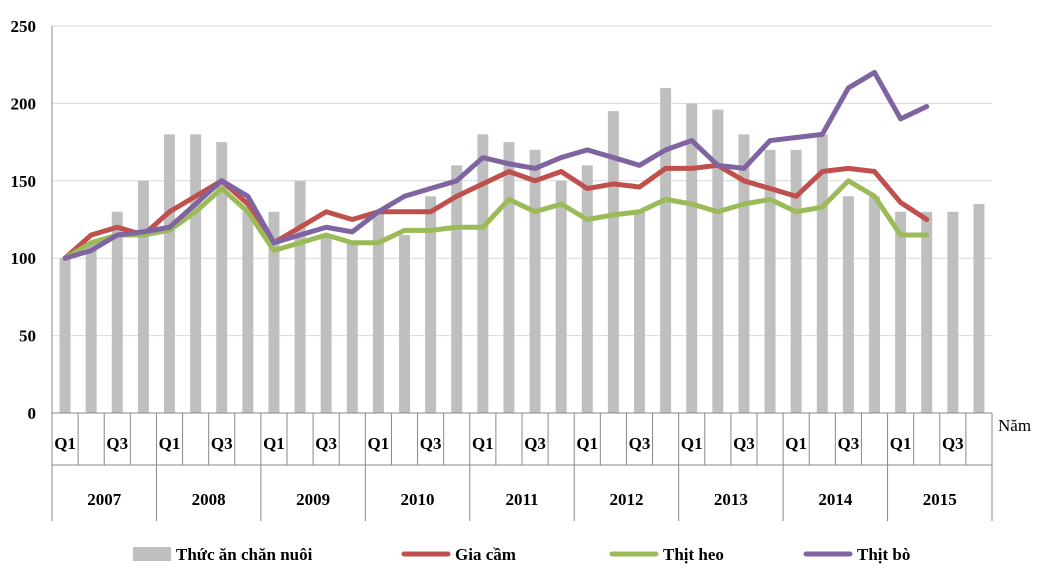  Describe the element at coordinates (152, 554) in the screenshot. I see `legend-swatch` at that location.